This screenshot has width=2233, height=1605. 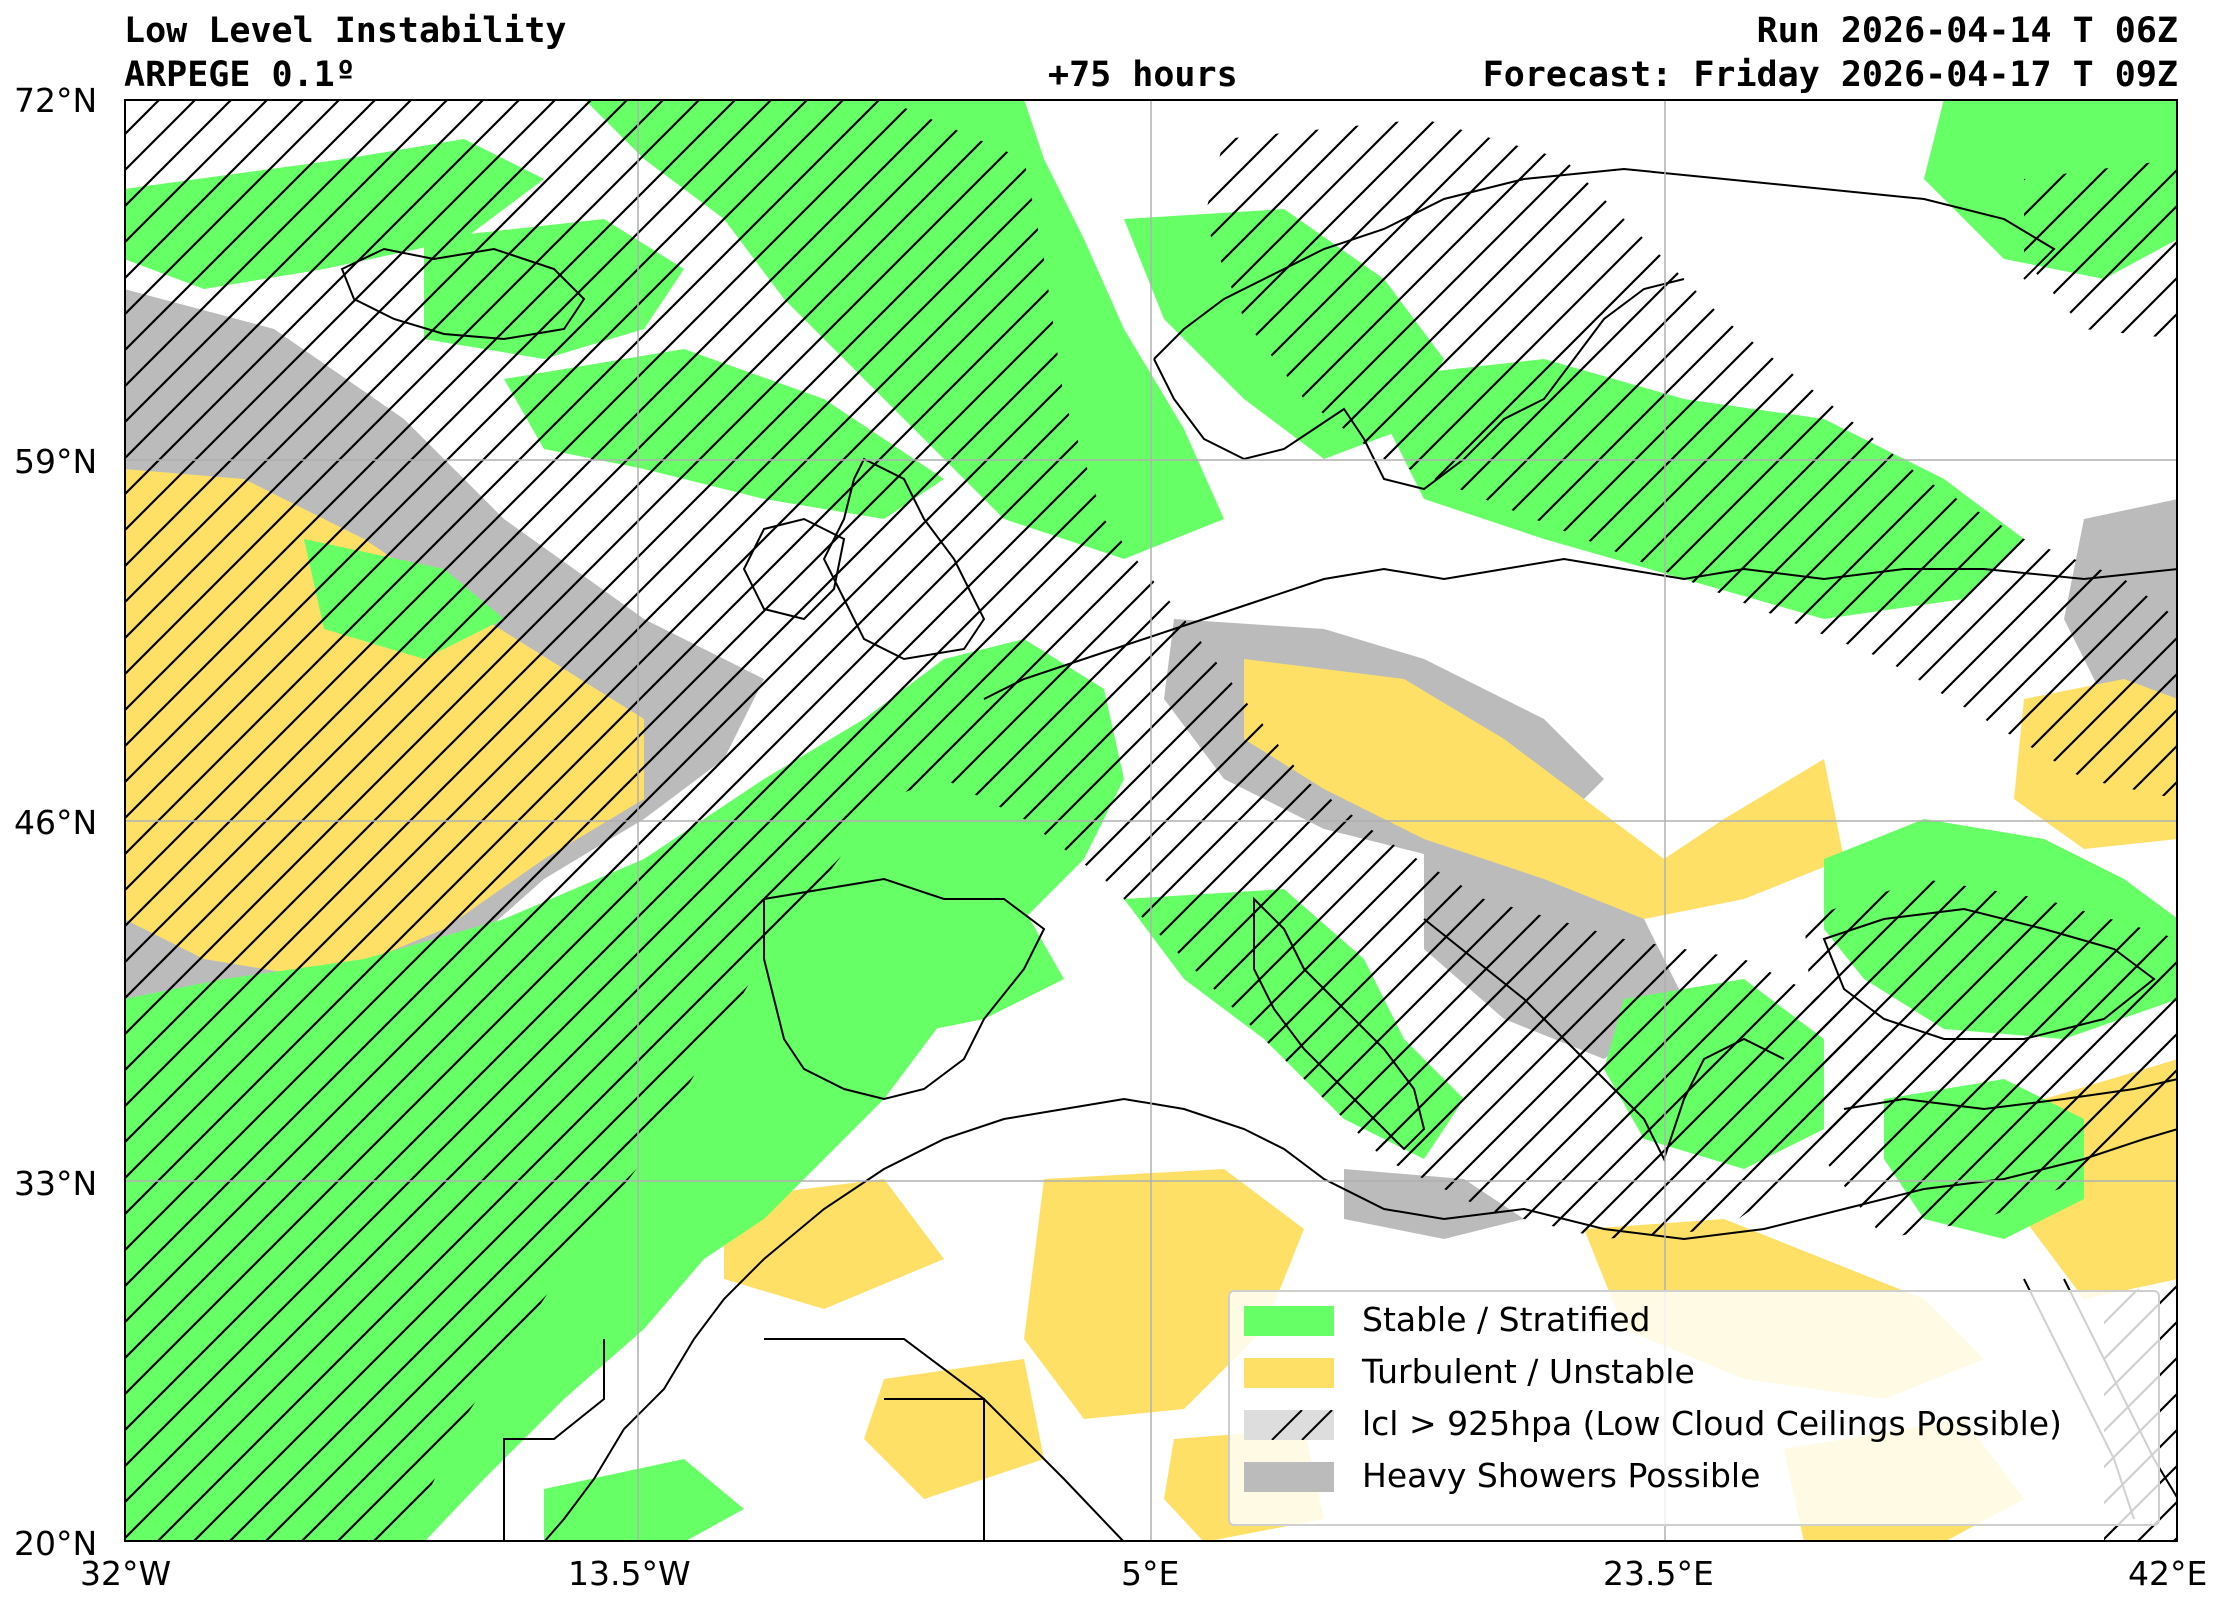 I want to click on run-time-label: Run 2026-04-14 T 06Z, so click(x=1967, y=31).